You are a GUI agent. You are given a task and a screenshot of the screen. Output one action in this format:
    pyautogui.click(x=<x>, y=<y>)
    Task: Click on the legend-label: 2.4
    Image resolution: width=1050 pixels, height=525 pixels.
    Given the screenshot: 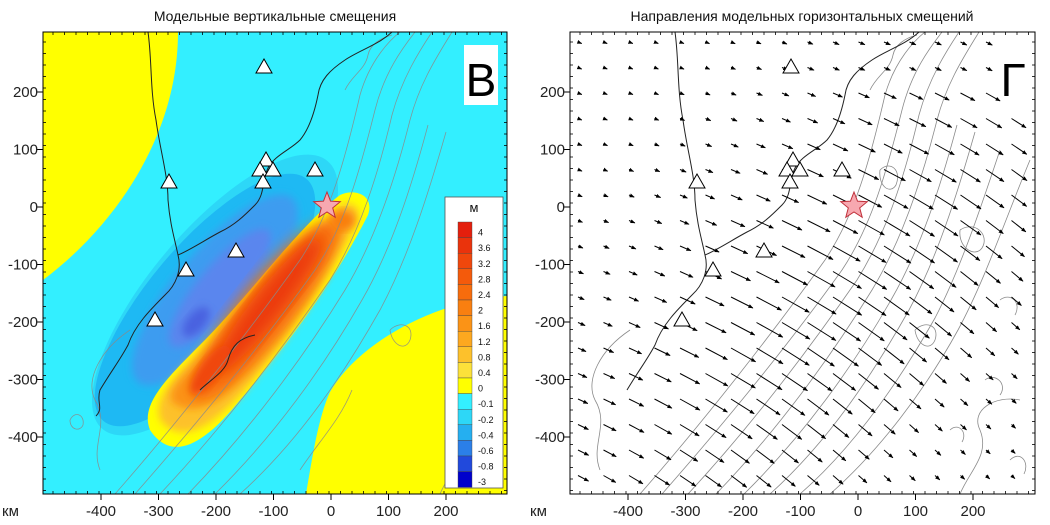 What is the action you would take?
    pyautogui.click(x=484, y=295)
    